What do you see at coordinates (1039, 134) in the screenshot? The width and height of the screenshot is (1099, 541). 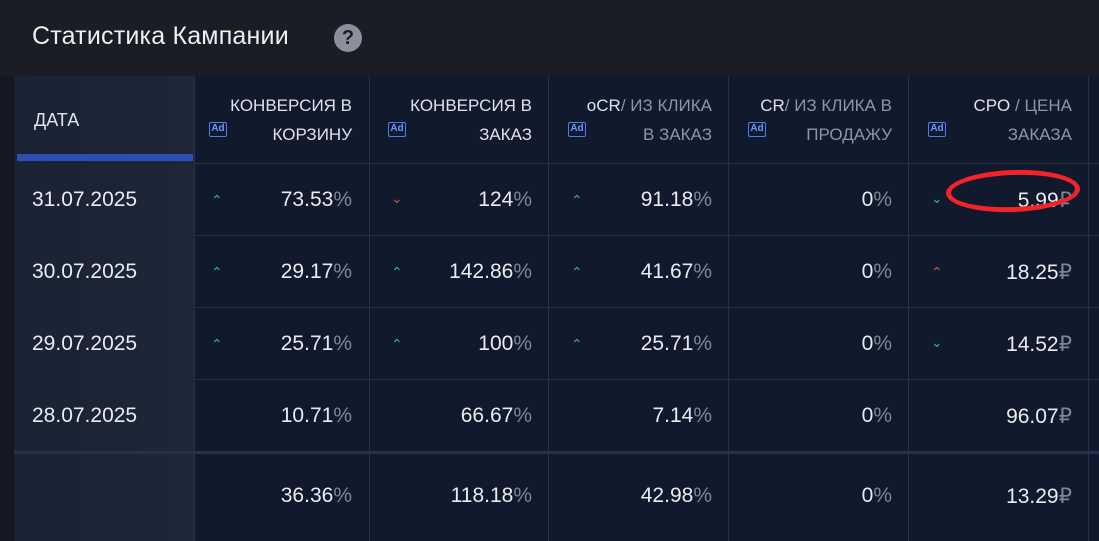 I see `header-dim: ЗАКАЗА` at bounding box center [1039, 134].